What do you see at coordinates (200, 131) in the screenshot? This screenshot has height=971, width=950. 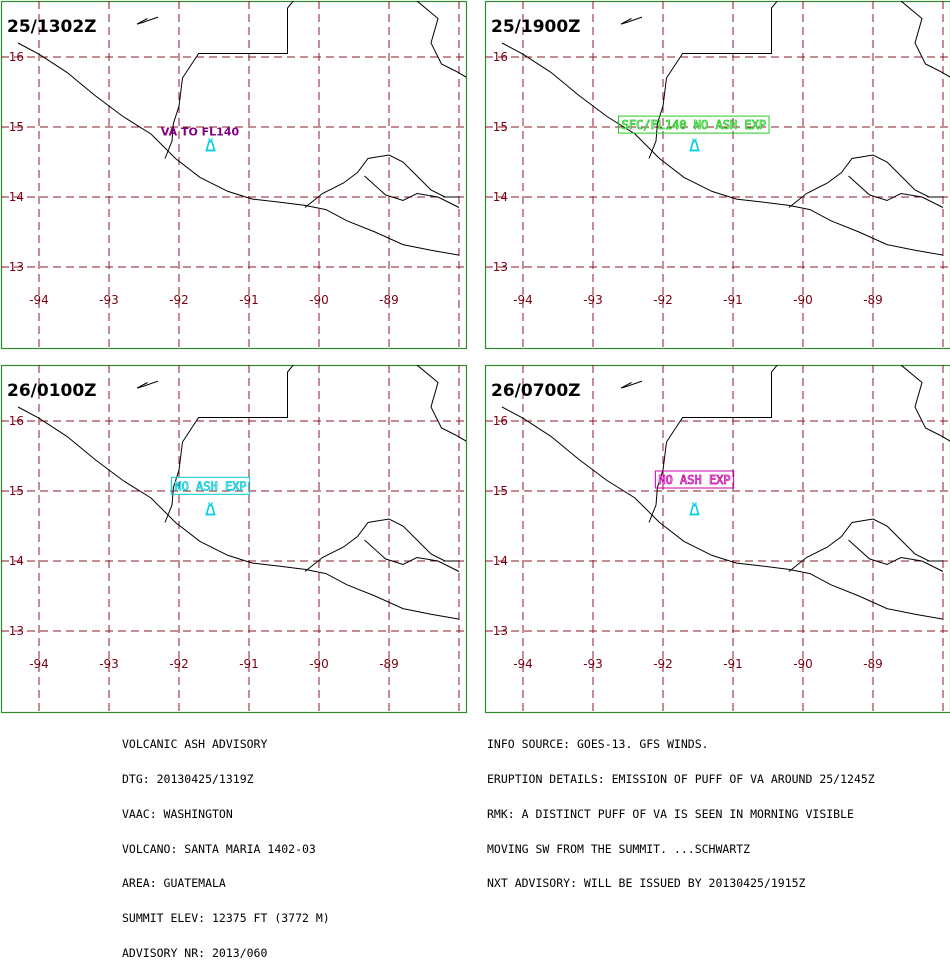 I see `ash-forecast-label: VA TO FL140` at bounding box center [200, 131].